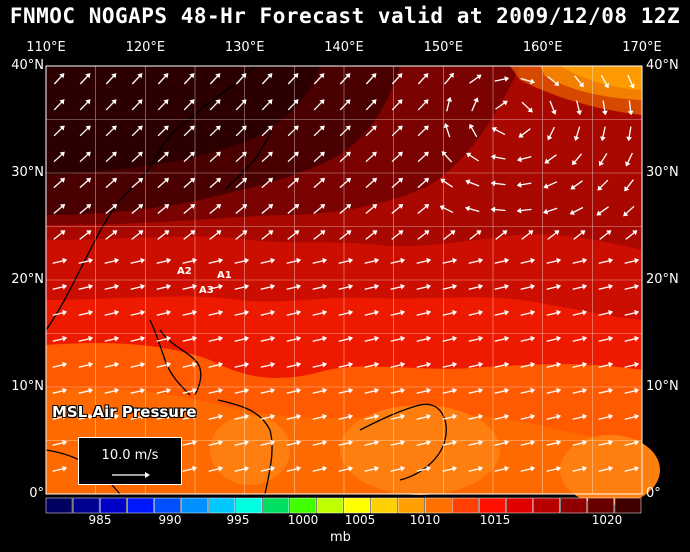  What do you see at coordinates (443, 47) in the screenshot?
I see `longitude-label: 150°E` at bounding box center [443, 47].